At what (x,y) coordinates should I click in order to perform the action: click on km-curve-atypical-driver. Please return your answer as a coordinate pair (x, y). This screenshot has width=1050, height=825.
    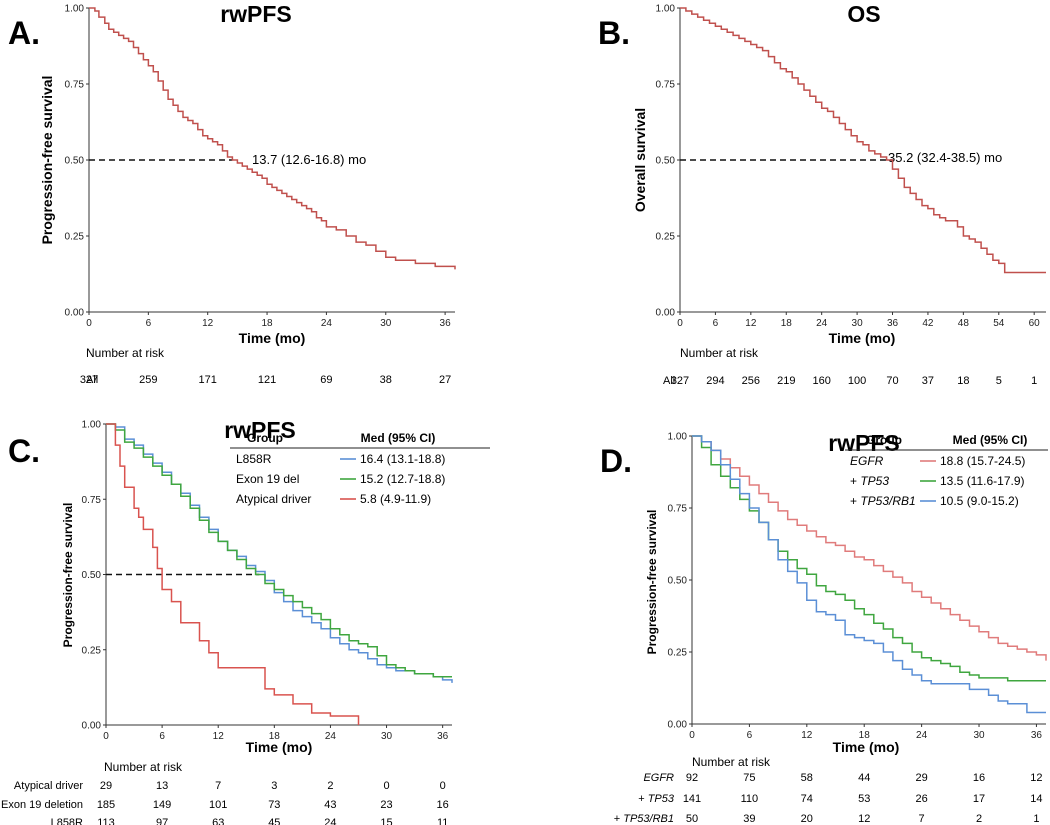
    Looking at the image, I should click on (233, 574).